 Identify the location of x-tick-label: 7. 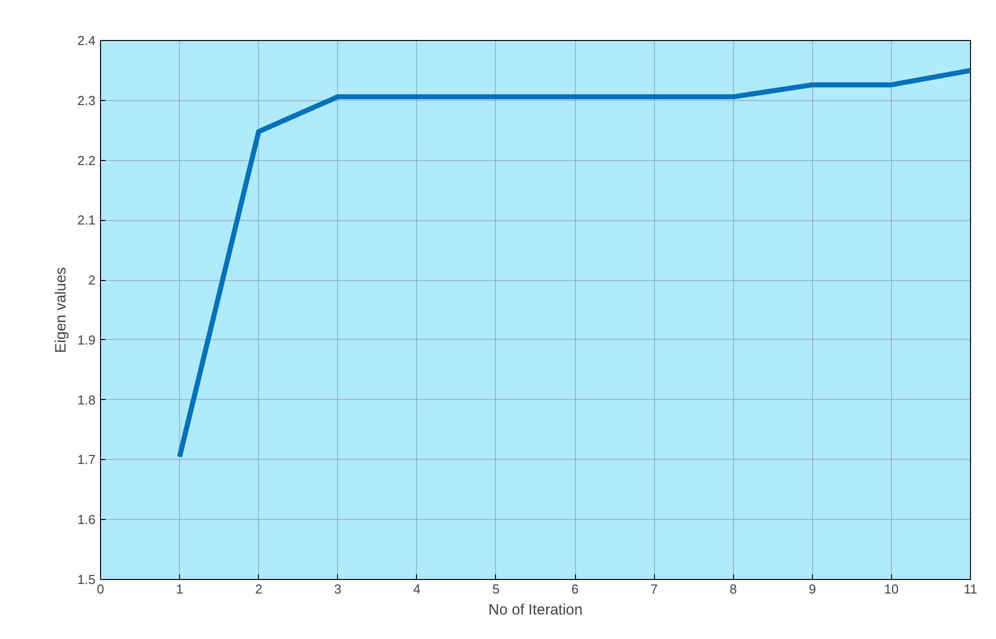
(654, 589).